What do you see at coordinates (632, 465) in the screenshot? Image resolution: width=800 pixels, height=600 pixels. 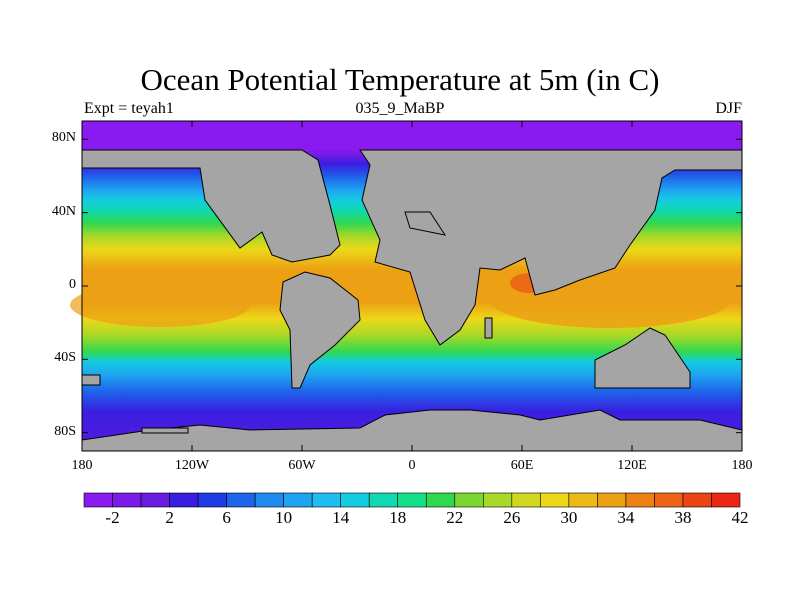 I see `lon-label: 120E` at bounding box center [632, 465].